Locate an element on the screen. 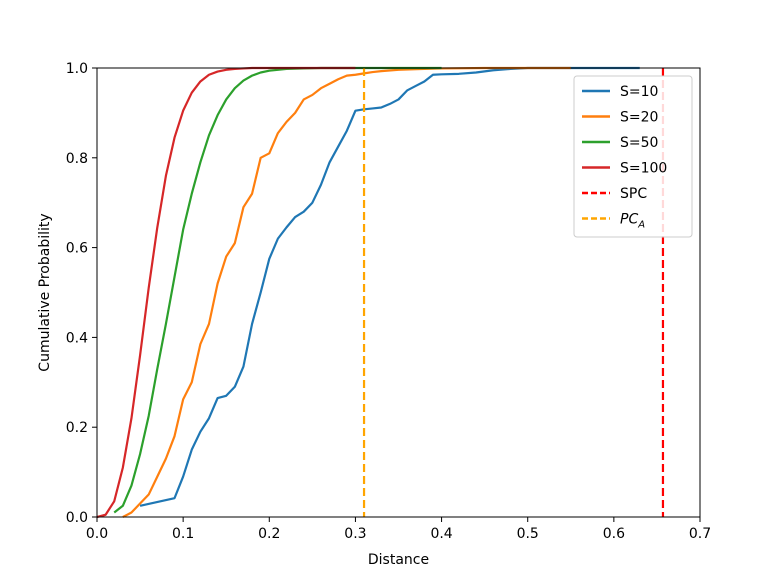 Image resolution: width=778 pixels, height=582 pixels. x-axis-label: Distance is located at coordinates (398, 560).